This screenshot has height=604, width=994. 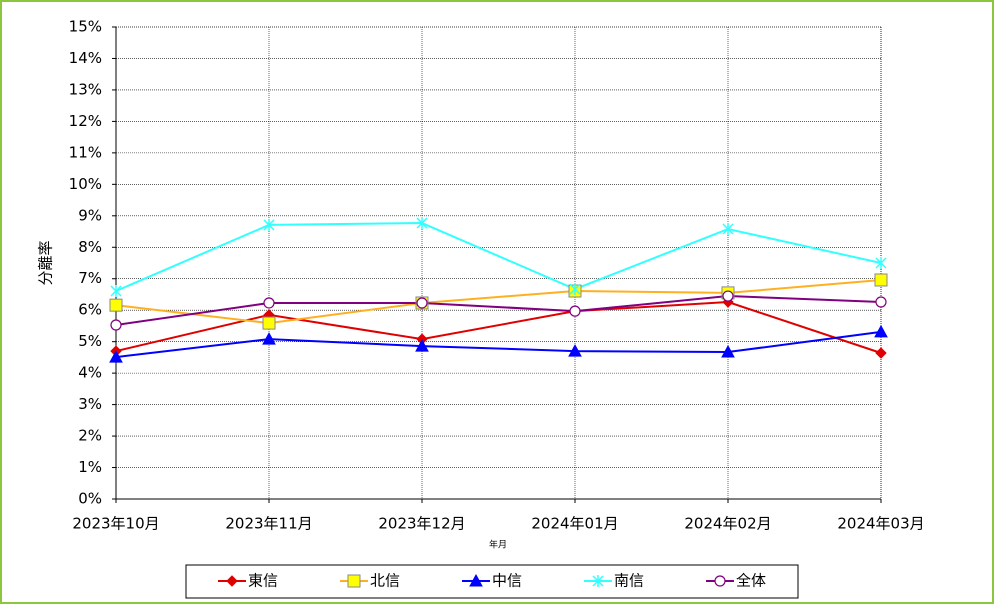 I want to click on x-axis-label: 年月, so click(x=498, y=545).